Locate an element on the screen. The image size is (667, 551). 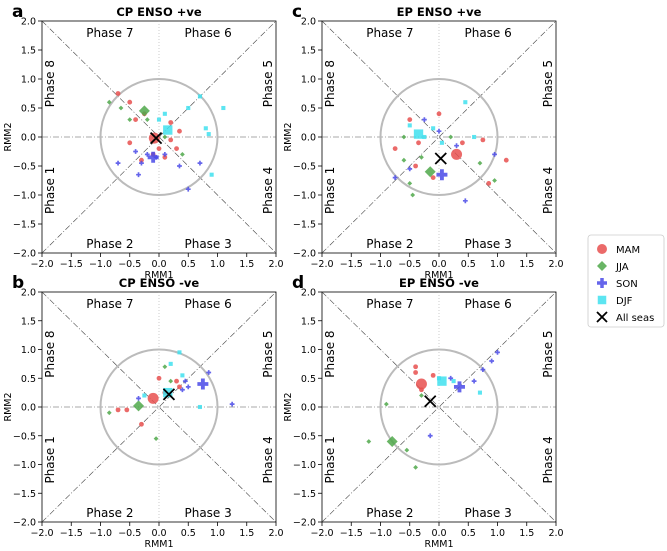
panel-title: CP ENSO -ve is located at coordinates (159, 283).